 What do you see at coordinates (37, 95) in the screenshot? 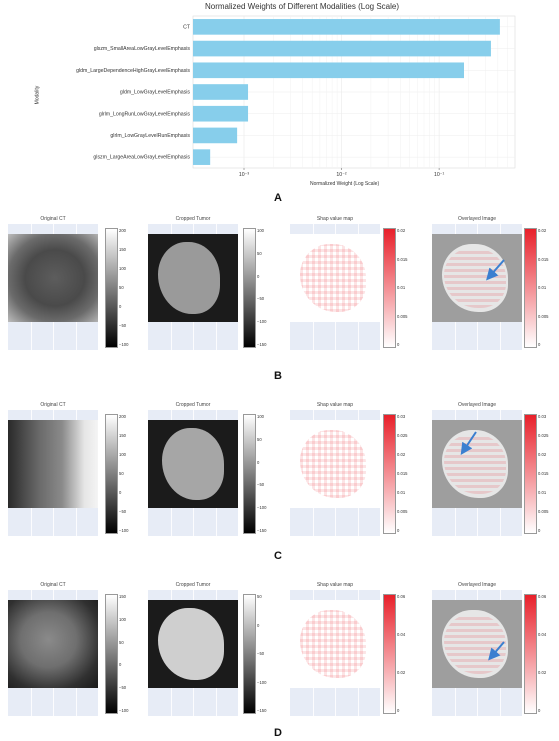
I see `y-axis-label: Modality` at bounding box center [37, 95].